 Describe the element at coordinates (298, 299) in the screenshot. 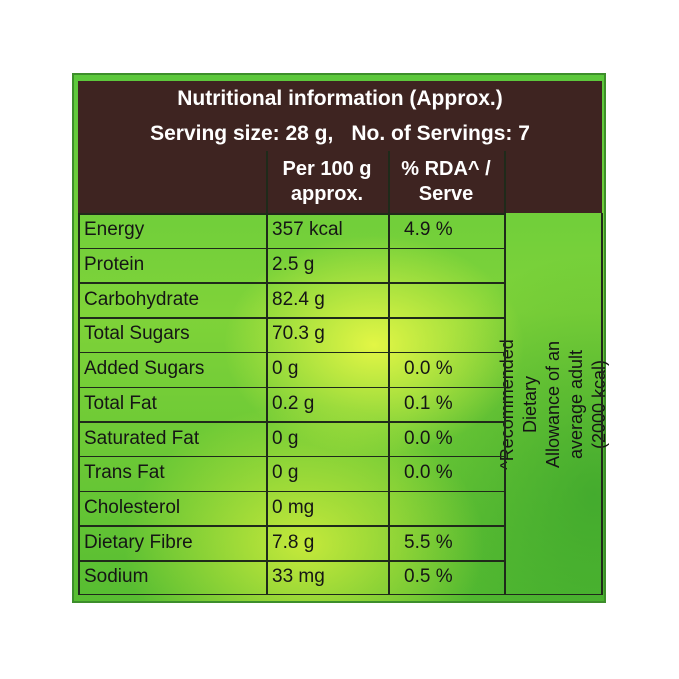

I see `nutrient-per100: 82.4 g` at that location.